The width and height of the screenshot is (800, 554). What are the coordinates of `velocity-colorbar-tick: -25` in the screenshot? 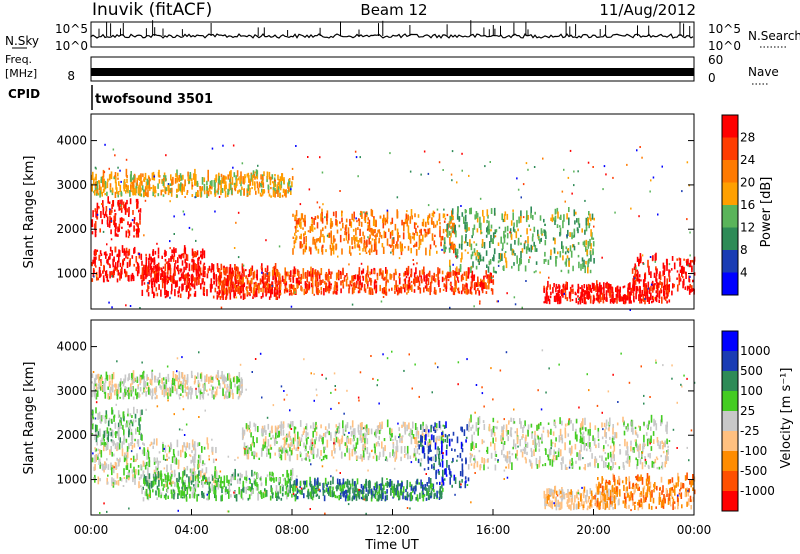 It's located at (750, 431).